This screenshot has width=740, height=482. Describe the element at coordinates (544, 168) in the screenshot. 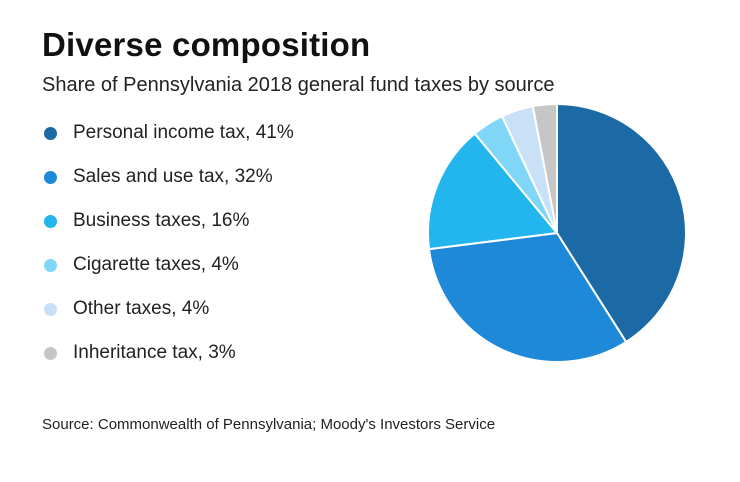

I see `pie-slice-inheritance-tax` at that location.